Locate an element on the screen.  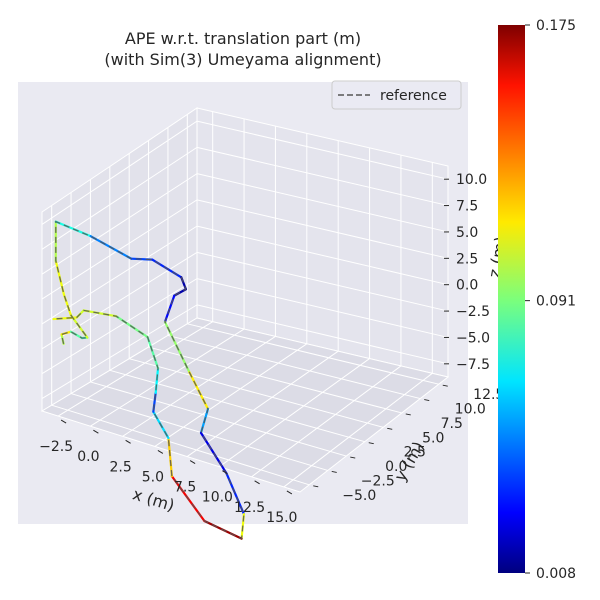
legend-box is located at coordinates (396, 95).